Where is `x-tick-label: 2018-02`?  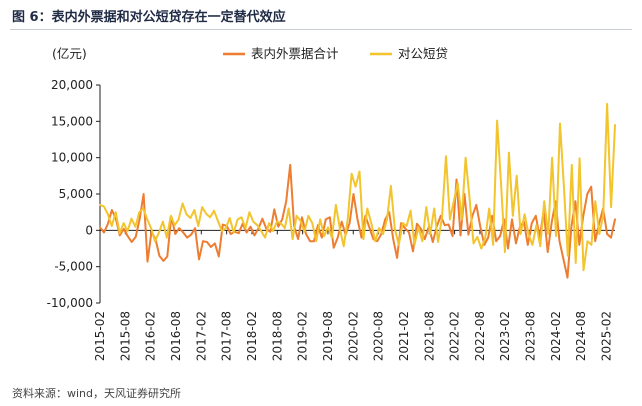 x-tick-label: 2018-02 is located at coordinates (252, 336).